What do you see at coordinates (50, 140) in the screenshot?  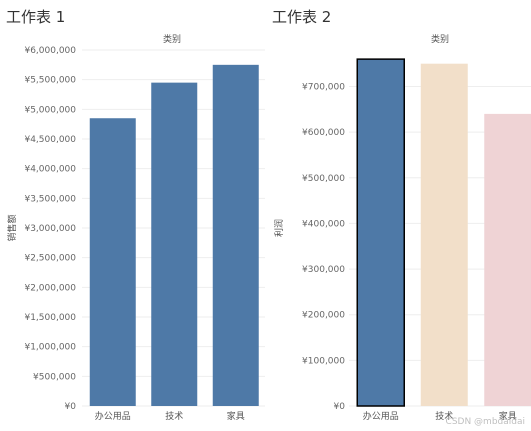 I see `y-tick-label: ¥4,500,000` at bounding box center [50, 140].